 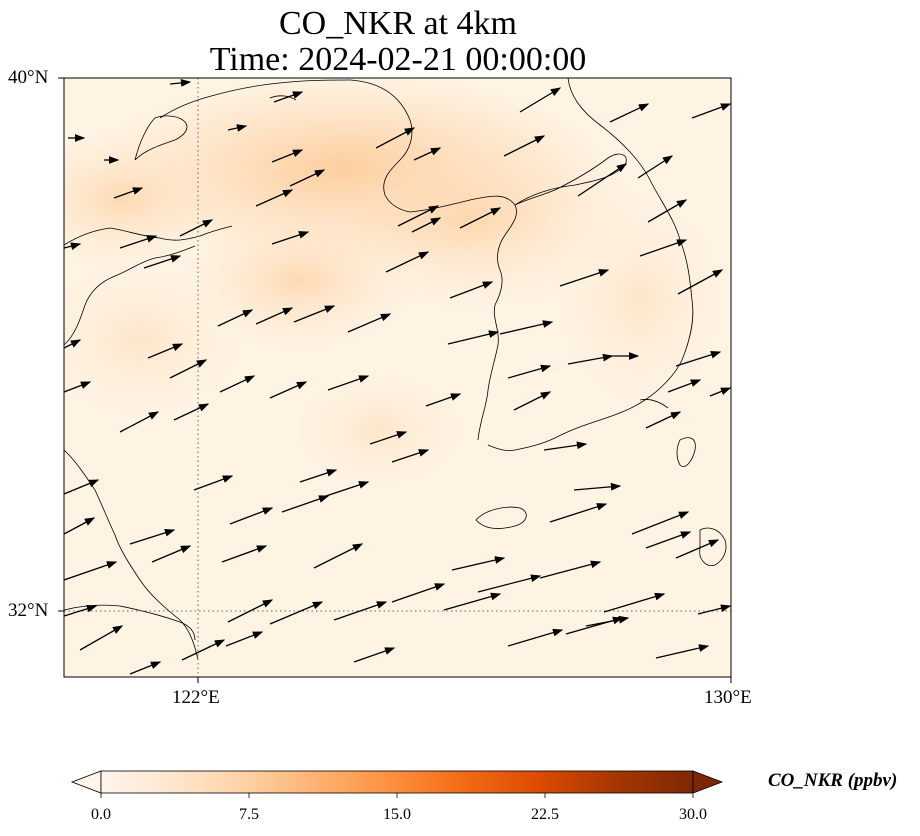 I want to click on colorbar-label: CO_NKR (ppbv), so click(x=833, y=780).